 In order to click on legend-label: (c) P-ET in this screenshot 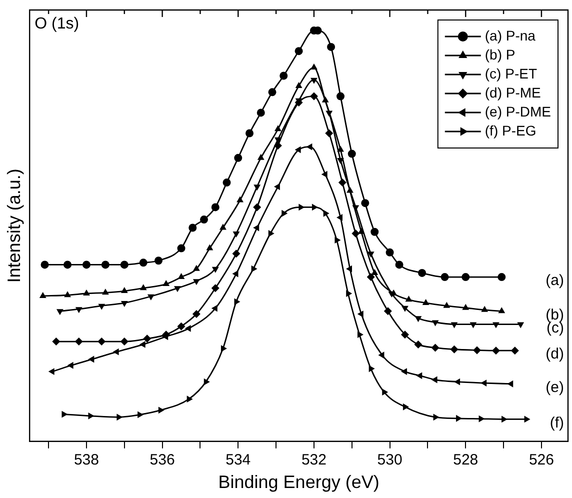, I will do `click(511, 73)`.